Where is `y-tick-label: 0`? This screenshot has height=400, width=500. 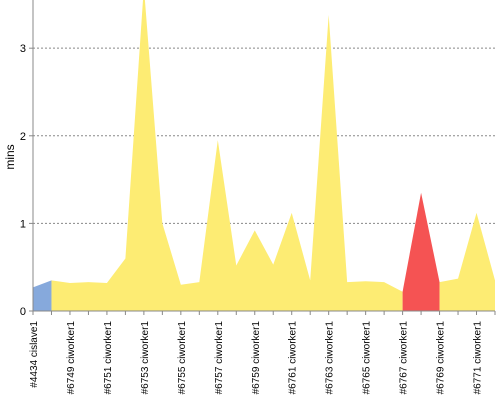
y-tick-label: 0 is located at coordinates (23, 312).